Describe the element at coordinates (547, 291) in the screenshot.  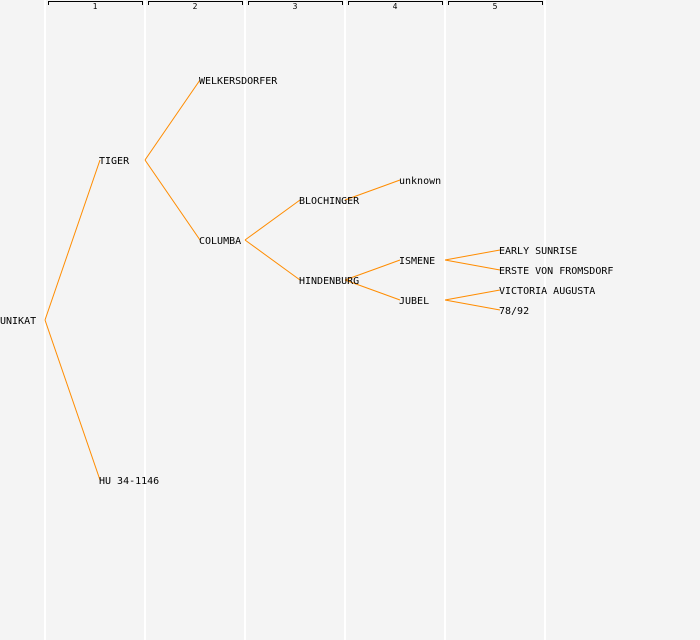
I see `pedigree-node-victoria: VICTORIA AUGUSTA` at that location.